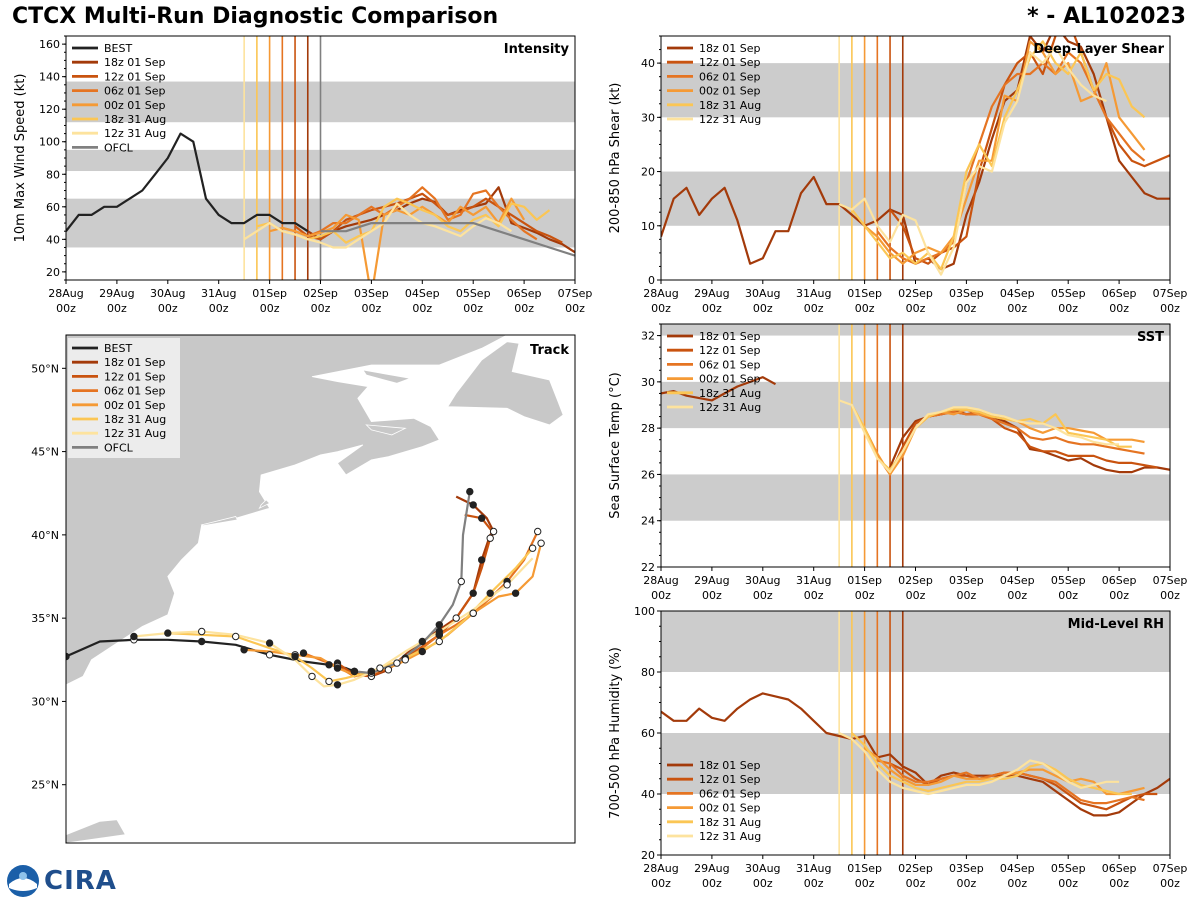 The width and height of the screenshot is (1200, 900). I want to click on cira-logo-text: CIRA, so click(80, 881).